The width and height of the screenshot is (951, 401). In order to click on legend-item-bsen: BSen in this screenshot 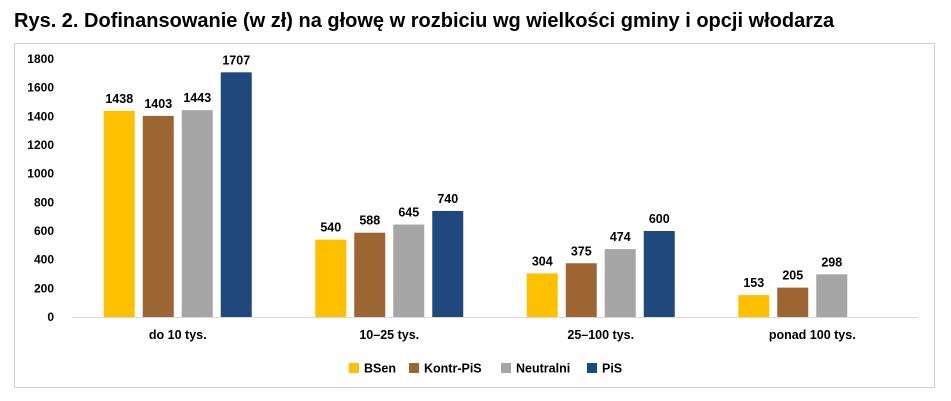, I will do `click(372, 369)`.